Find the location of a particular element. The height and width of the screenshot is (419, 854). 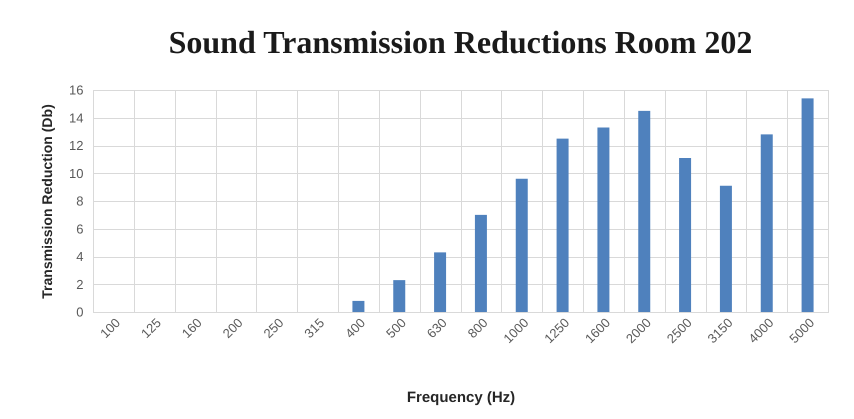

y-tick-label: 14 is located at coordinates (76, 118).